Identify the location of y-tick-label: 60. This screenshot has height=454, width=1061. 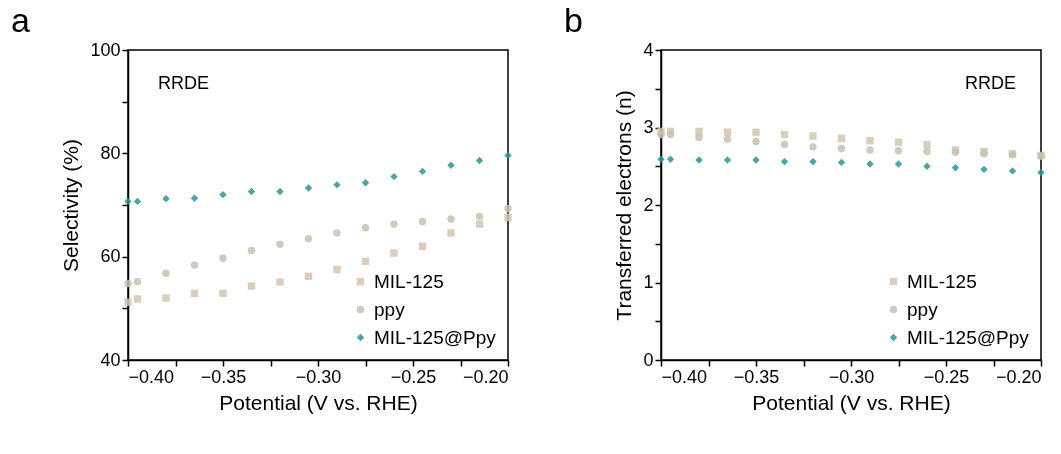
(110, 256).